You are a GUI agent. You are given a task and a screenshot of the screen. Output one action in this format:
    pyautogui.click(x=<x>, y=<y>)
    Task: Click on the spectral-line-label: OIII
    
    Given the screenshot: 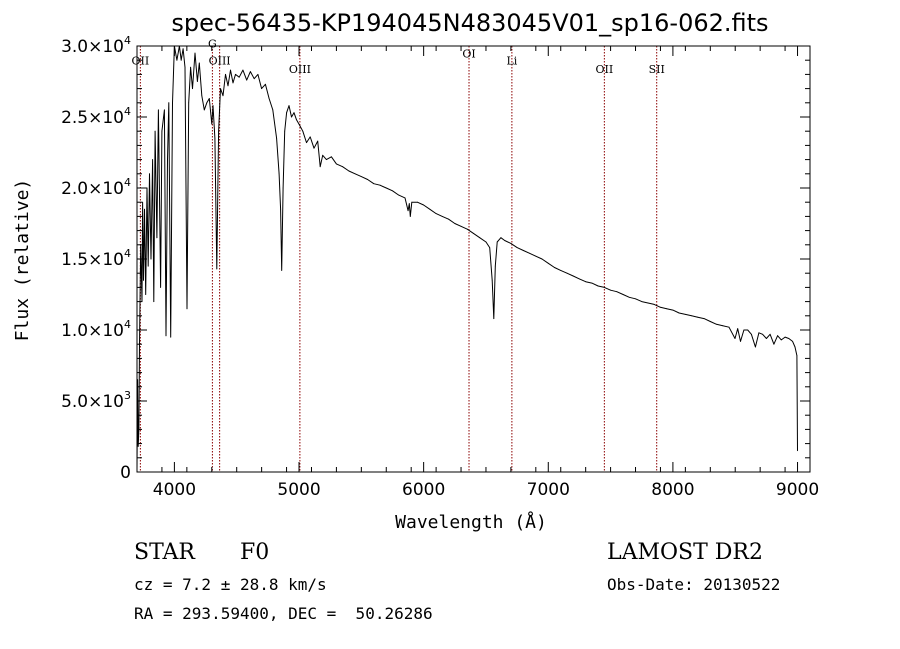 What is the action you would take?
    pyautogui.click(x=300, y=69)
    